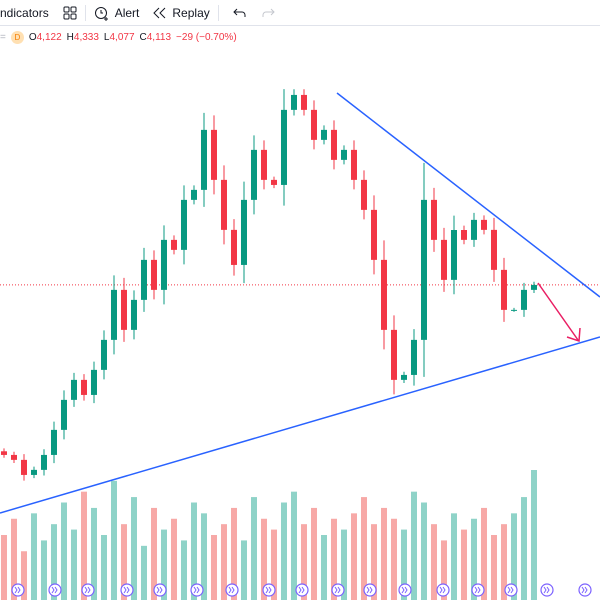 This screenshot has width=600, height=600. I want to click on low-label: L, so click(106, 37).